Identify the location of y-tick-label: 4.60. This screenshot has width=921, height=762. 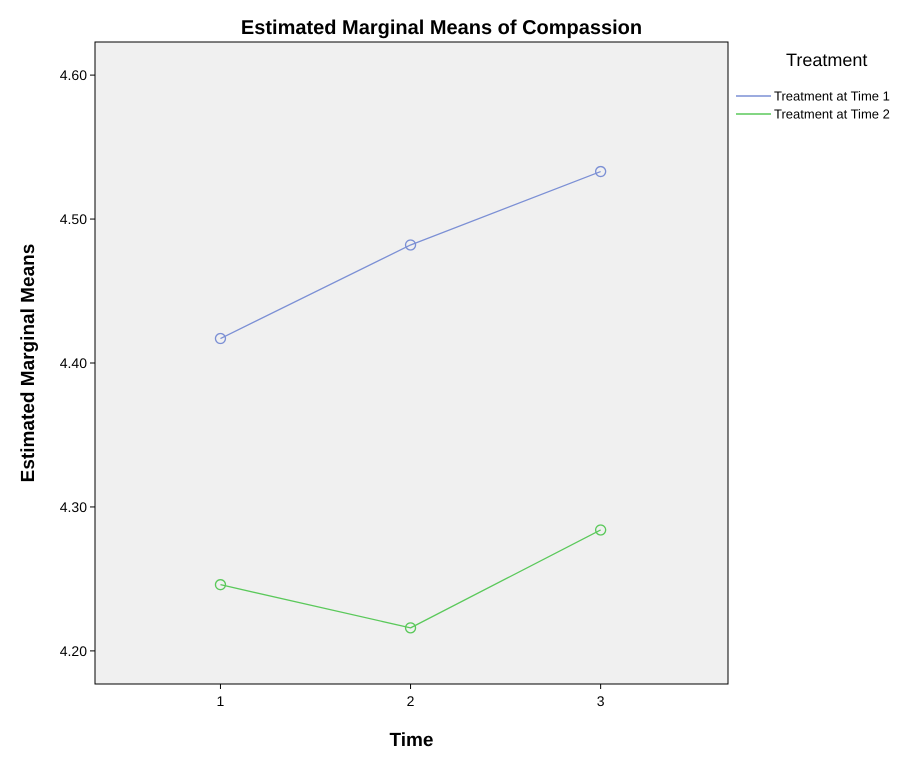
(74, 75).